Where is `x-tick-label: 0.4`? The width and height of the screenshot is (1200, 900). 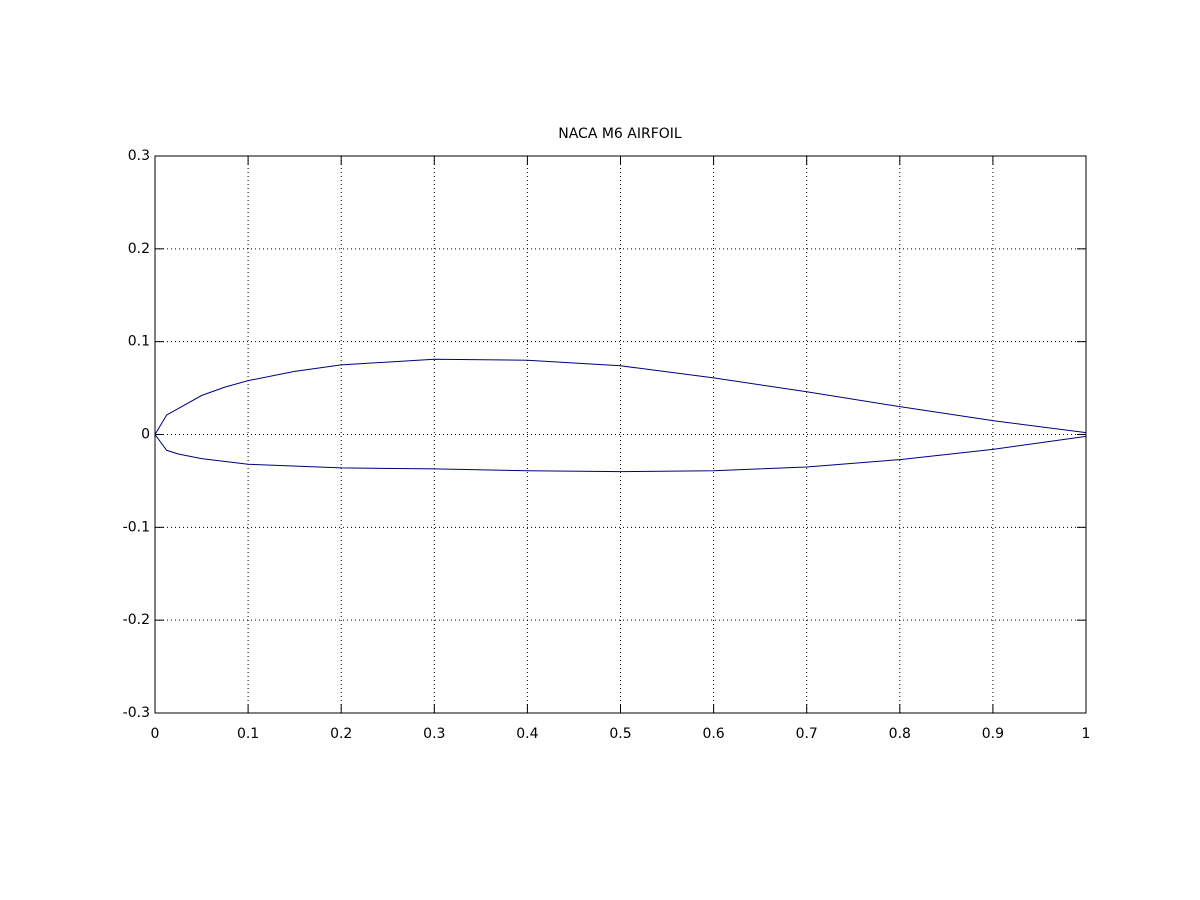
x-tick-label: 0.4 is located at coordinates (527, 734).